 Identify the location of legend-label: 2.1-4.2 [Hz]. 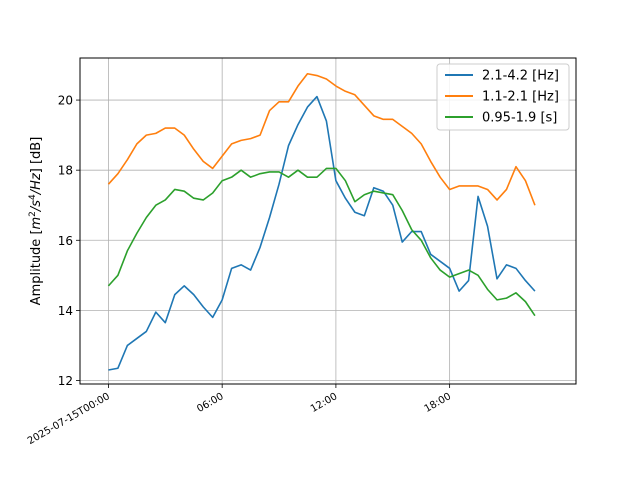
(520, 76).